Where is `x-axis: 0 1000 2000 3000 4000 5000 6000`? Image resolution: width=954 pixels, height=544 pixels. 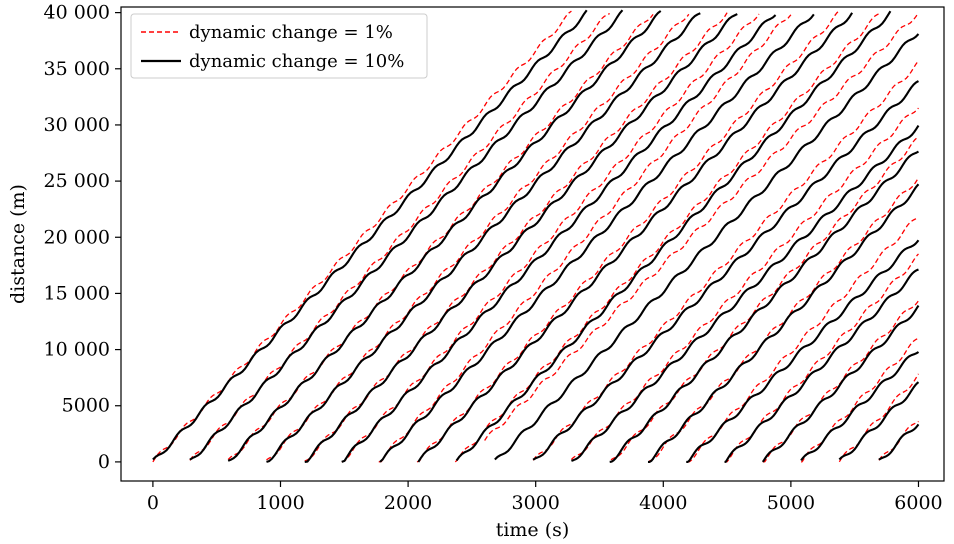
x-axis: 0 1000 2000 3000 4000 5000 6000 is located at coordinates (545, 497).